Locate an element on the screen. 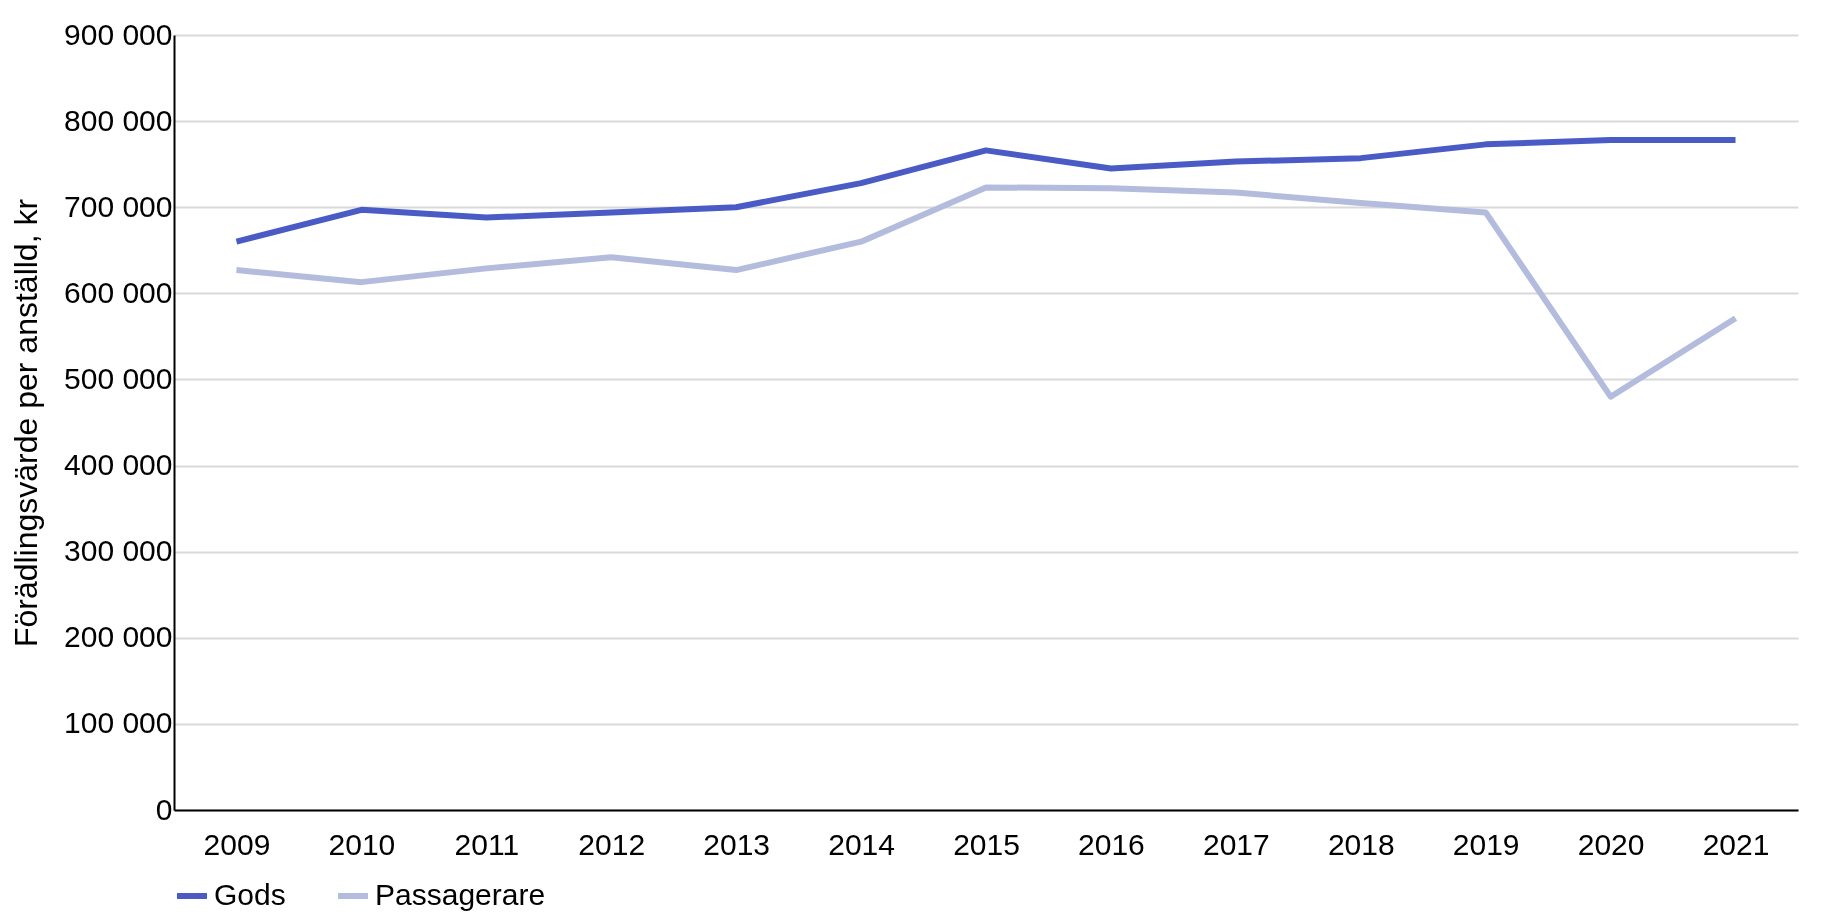 The width and height of the screenshot is (1838, 921). x-tick-label: 2021 is located at coordinates (1736, 844).